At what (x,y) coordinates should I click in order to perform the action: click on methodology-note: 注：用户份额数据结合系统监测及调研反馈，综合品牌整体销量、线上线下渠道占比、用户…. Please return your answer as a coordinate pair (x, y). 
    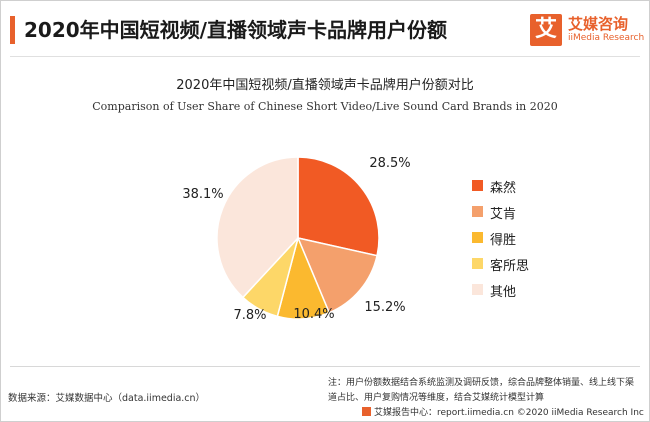
    Looking at the image, I should click on (481, 390).